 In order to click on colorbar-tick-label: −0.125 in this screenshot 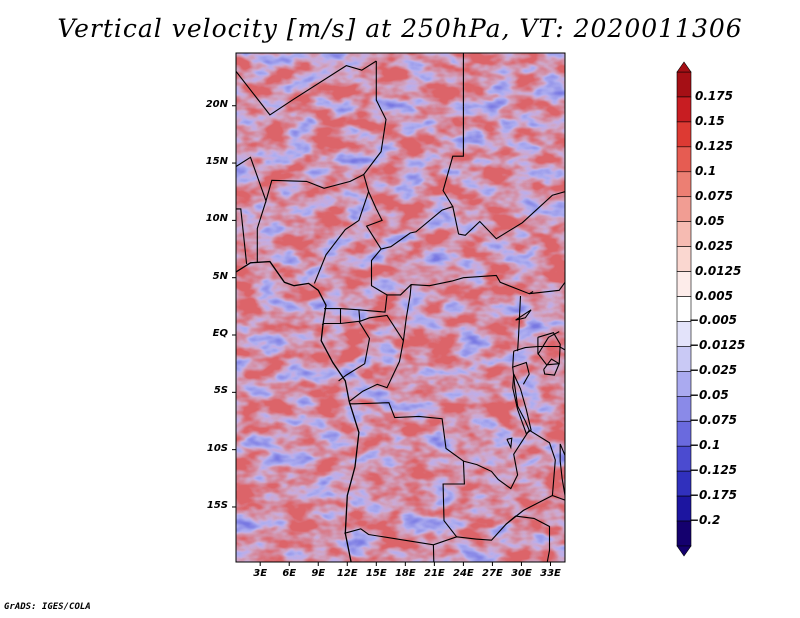, I will do `click(713, 470)`.